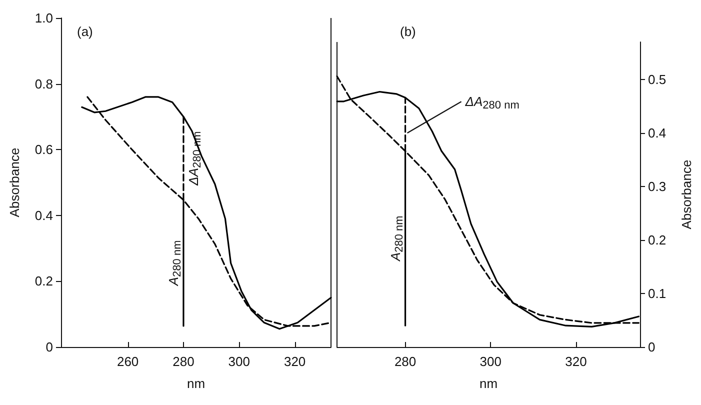  What do you see at coordinates (657, 293) in the screenshot?
I see `y-tick-label: 0.1` at bounding box center [657, 293].